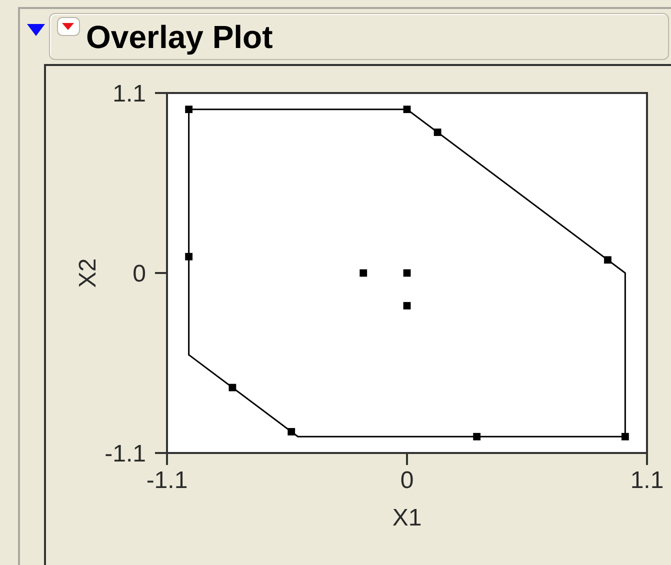 This screenshot has height=565, width=671. Describe the element at coordinates (407, 480) in the screenshot. I see `x-tick-label: 0` at that location.